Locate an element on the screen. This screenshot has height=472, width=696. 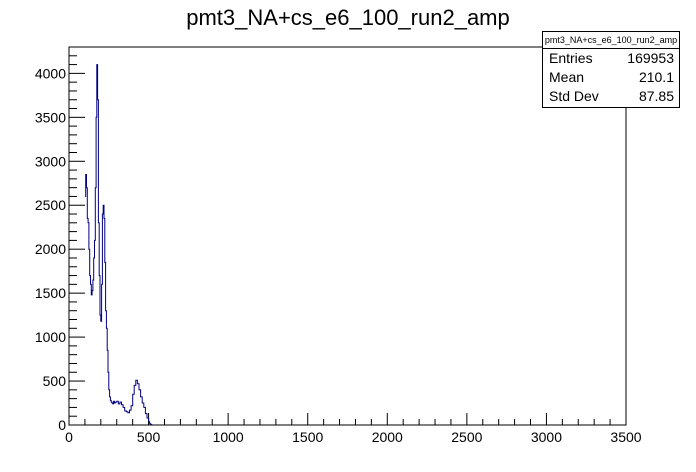
stats-row-entries: Entries 169953 is located at coordinates (611, 58).